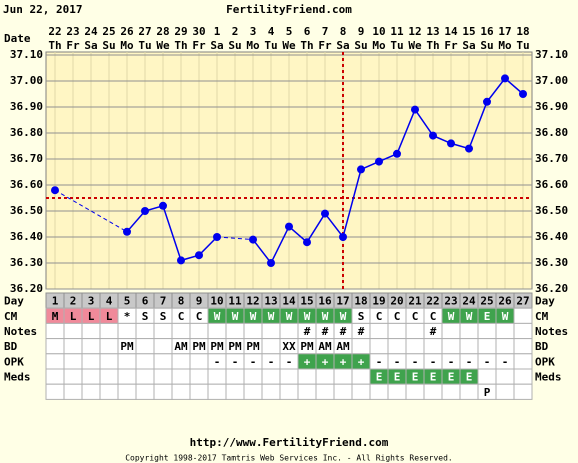  I want to click on chart-date: Jun 22, 2017, so click(42, 9).